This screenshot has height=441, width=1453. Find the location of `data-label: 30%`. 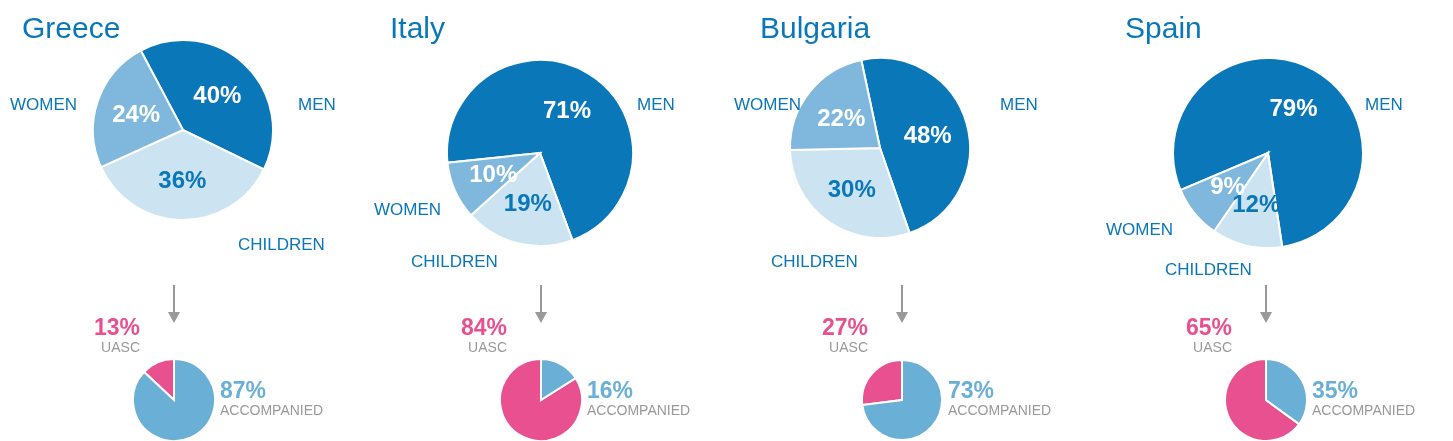

data-label: 30% is located at coordinates (851, 189).